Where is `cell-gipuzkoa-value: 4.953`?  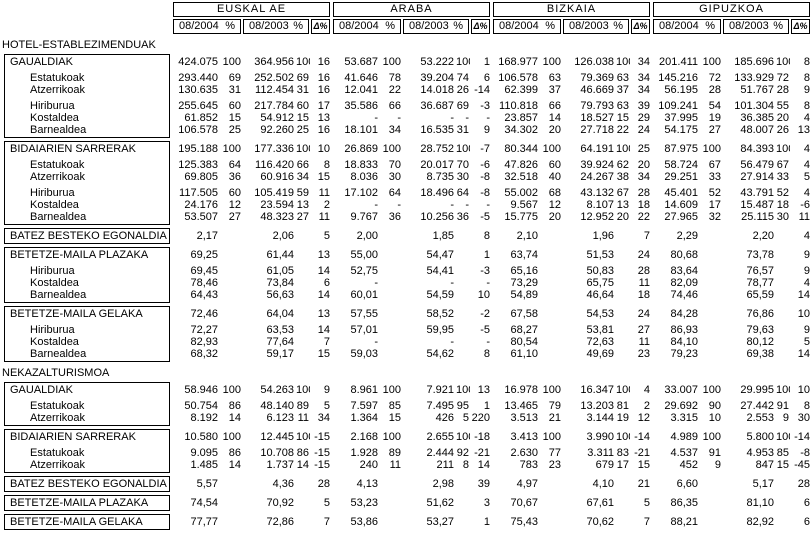 cell-gipuzkoa-value: 4.953 is located at coordinates (760, 453).